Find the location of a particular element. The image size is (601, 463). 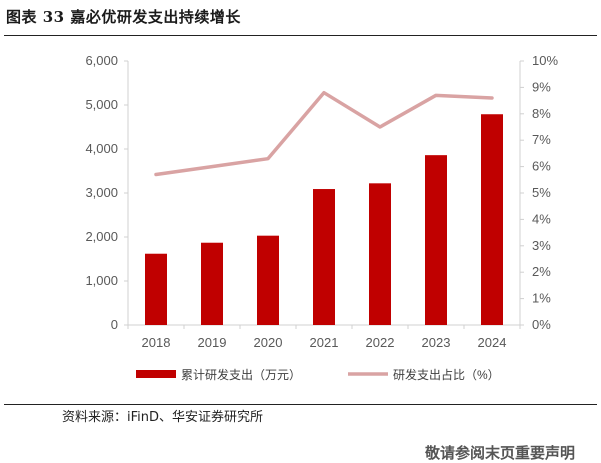

y-right-tick-label: 4% is located at coordinates (541, 218).